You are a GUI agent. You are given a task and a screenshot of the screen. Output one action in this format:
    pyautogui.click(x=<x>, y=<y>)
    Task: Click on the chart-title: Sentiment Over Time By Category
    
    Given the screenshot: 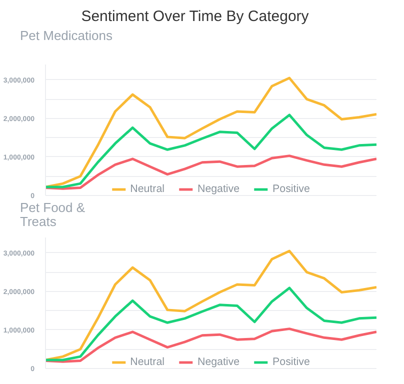 What is the action you would take?
    pyautogui.click(x=195, y=17)
    